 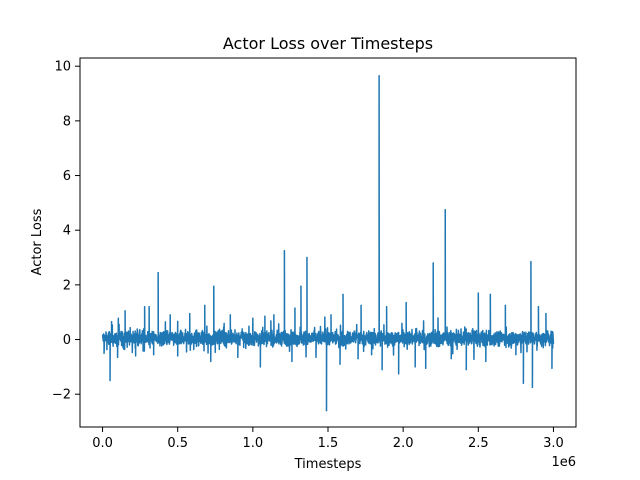 What do you see at coordinates (61, 395) in the screenshot?
I see `y-tick-label: −2` at bounding box center [61, 395].